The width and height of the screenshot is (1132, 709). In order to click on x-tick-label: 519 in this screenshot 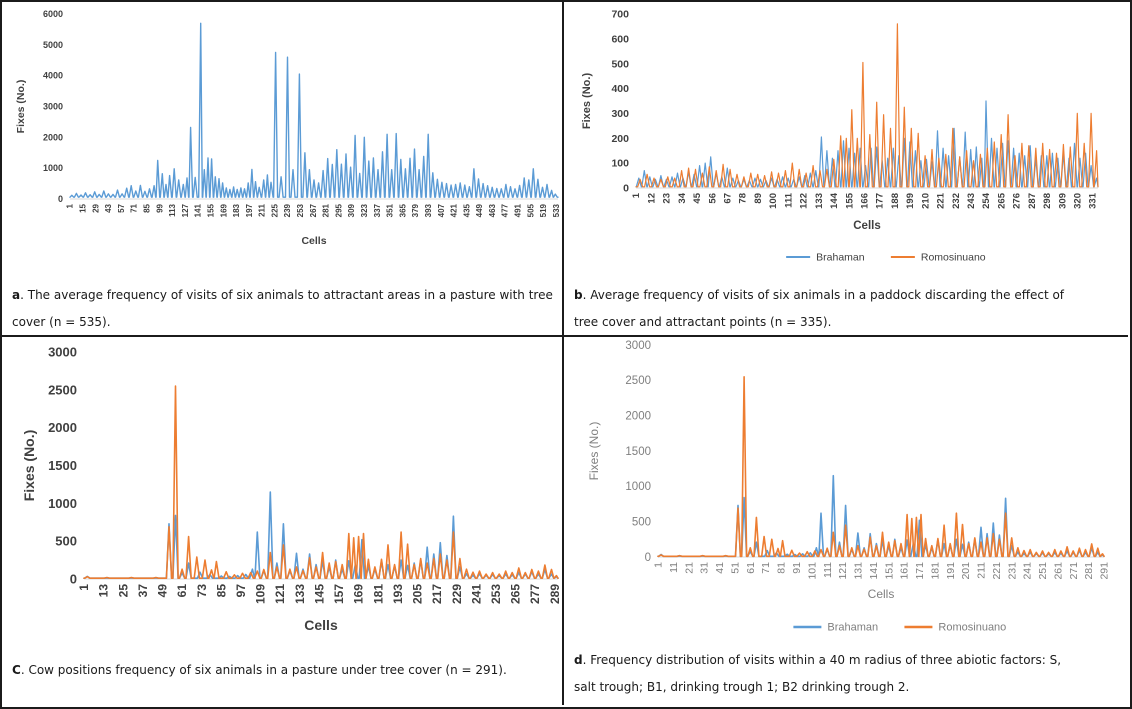, I will do `click(543, 210)`.